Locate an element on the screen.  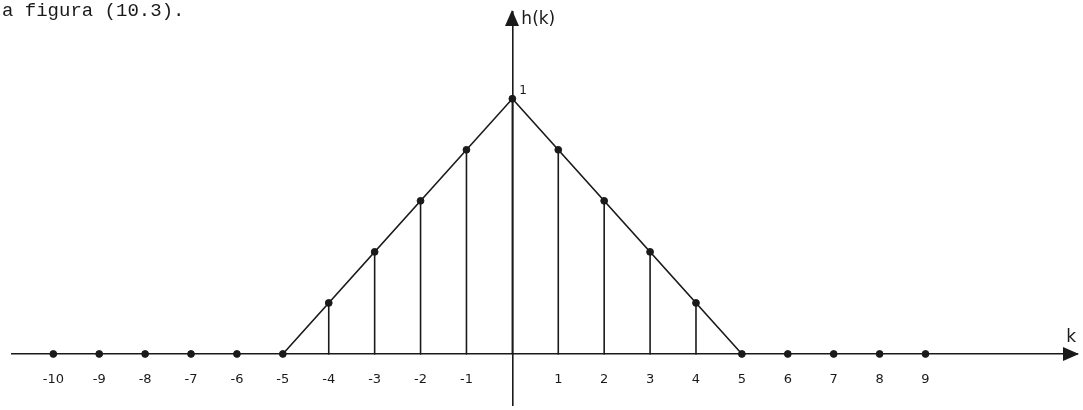
x-tick-label: -4 is located at coordinates (329, 379).